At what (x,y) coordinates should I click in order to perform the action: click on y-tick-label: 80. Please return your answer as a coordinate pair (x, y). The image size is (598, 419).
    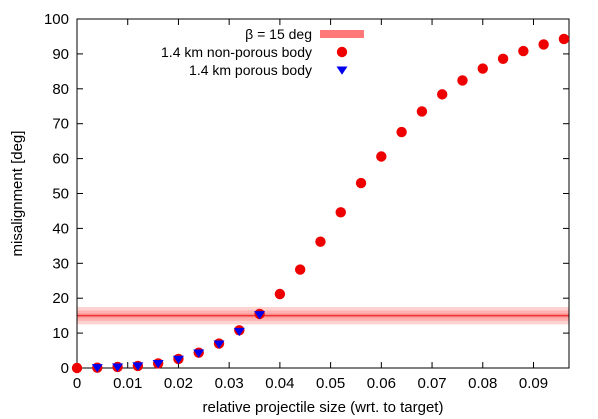
    Looking at the image, I should click on (60, 89).